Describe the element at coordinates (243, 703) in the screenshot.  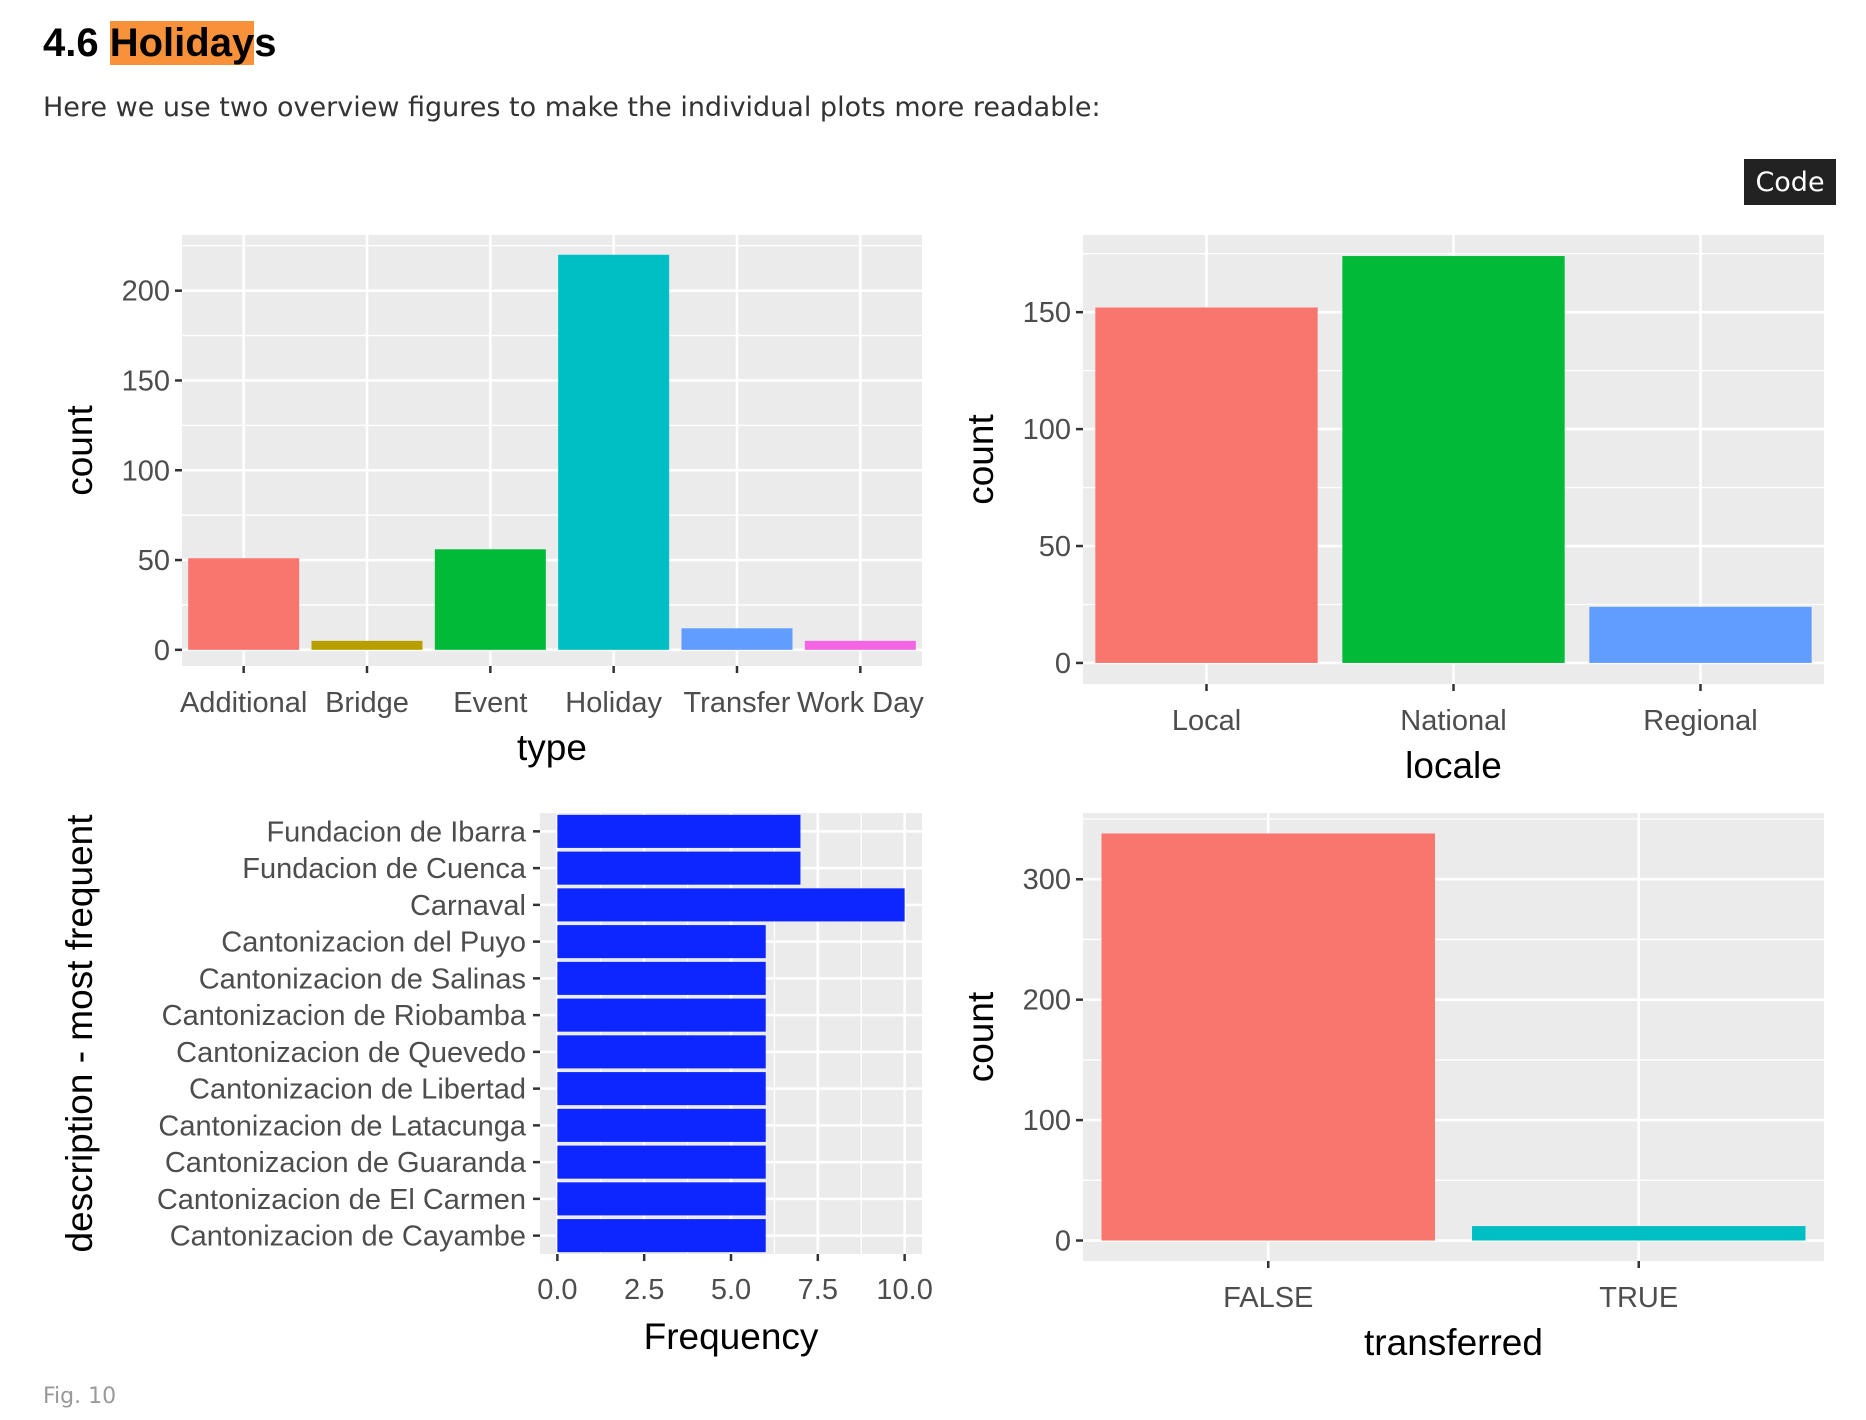
I see `x-tick-label: Additional` at that location.